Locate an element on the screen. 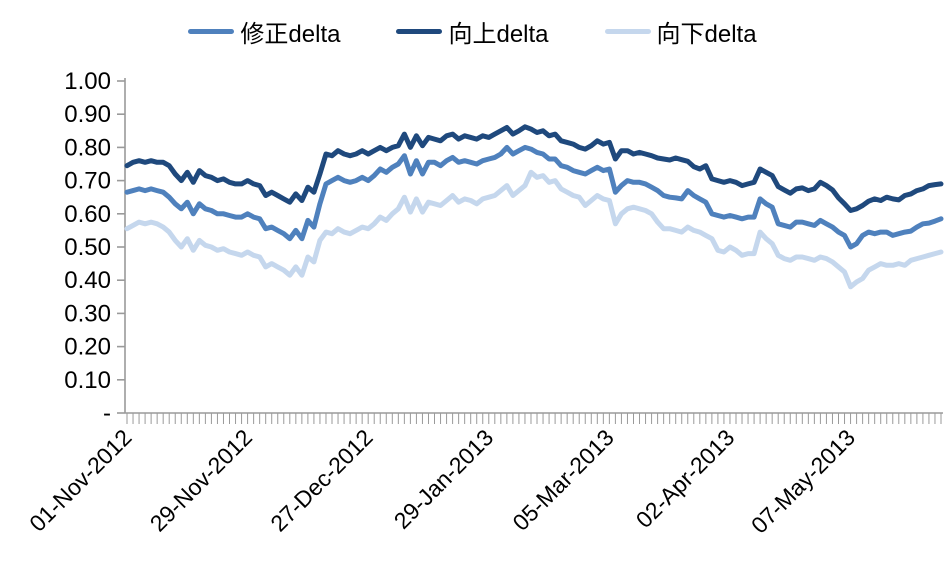 Image resolution: width=945 pixels, height=576 pixels. y-tick-label: 0.50 is located at coordinates (87, 247).